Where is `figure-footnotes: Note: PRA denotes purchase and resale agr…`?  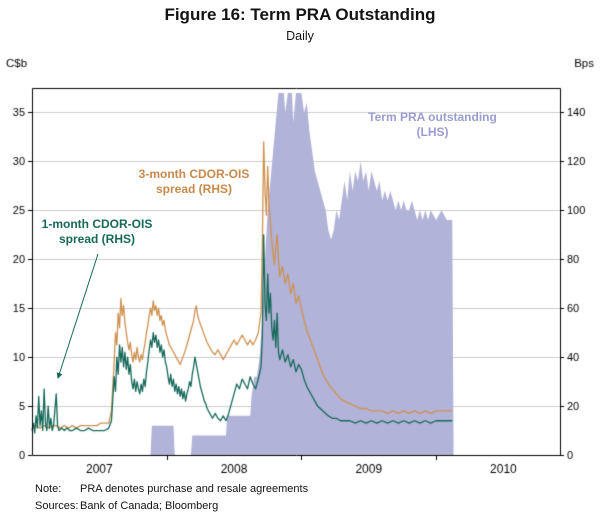
figure-footnotes: Note: PRA denotes purchase and resale agr… is located at coordinates (171, 498).